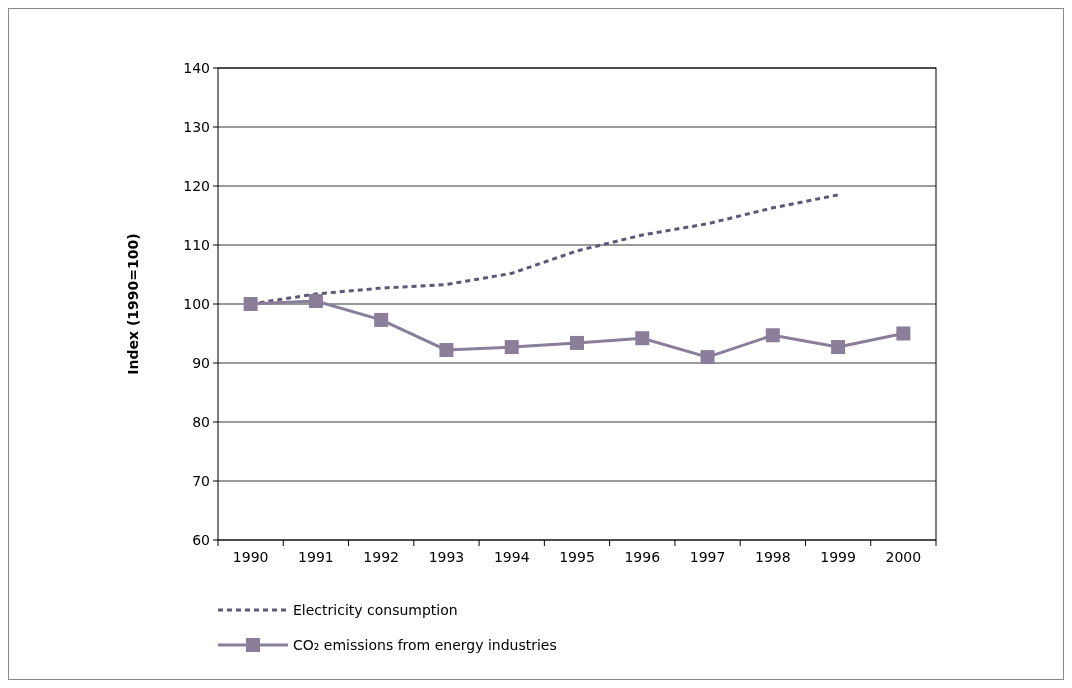 This screenshot has width=1072, height=688. Describe the element at coordinates (903, 557) in the screenshot. I see `x-tick-label: 2000` at that location.